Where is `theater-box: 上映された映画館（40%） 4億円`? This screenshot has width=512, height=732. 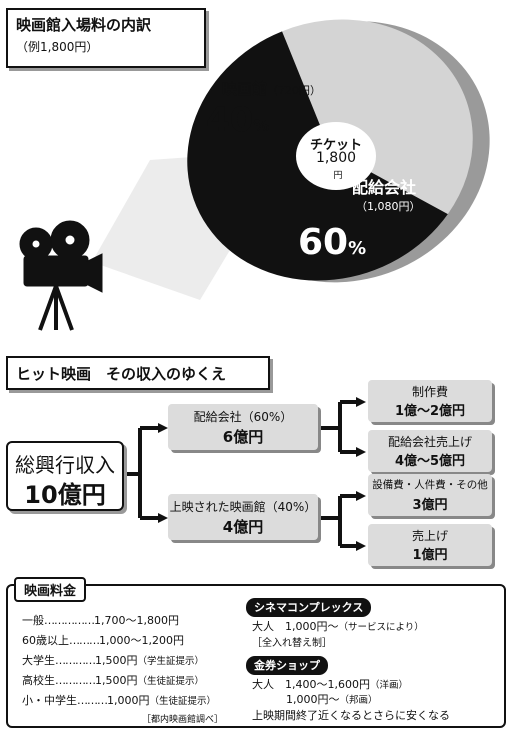
theater-box: 上映された映画館（40%） 4億円 is located at coordinates (243, 517).